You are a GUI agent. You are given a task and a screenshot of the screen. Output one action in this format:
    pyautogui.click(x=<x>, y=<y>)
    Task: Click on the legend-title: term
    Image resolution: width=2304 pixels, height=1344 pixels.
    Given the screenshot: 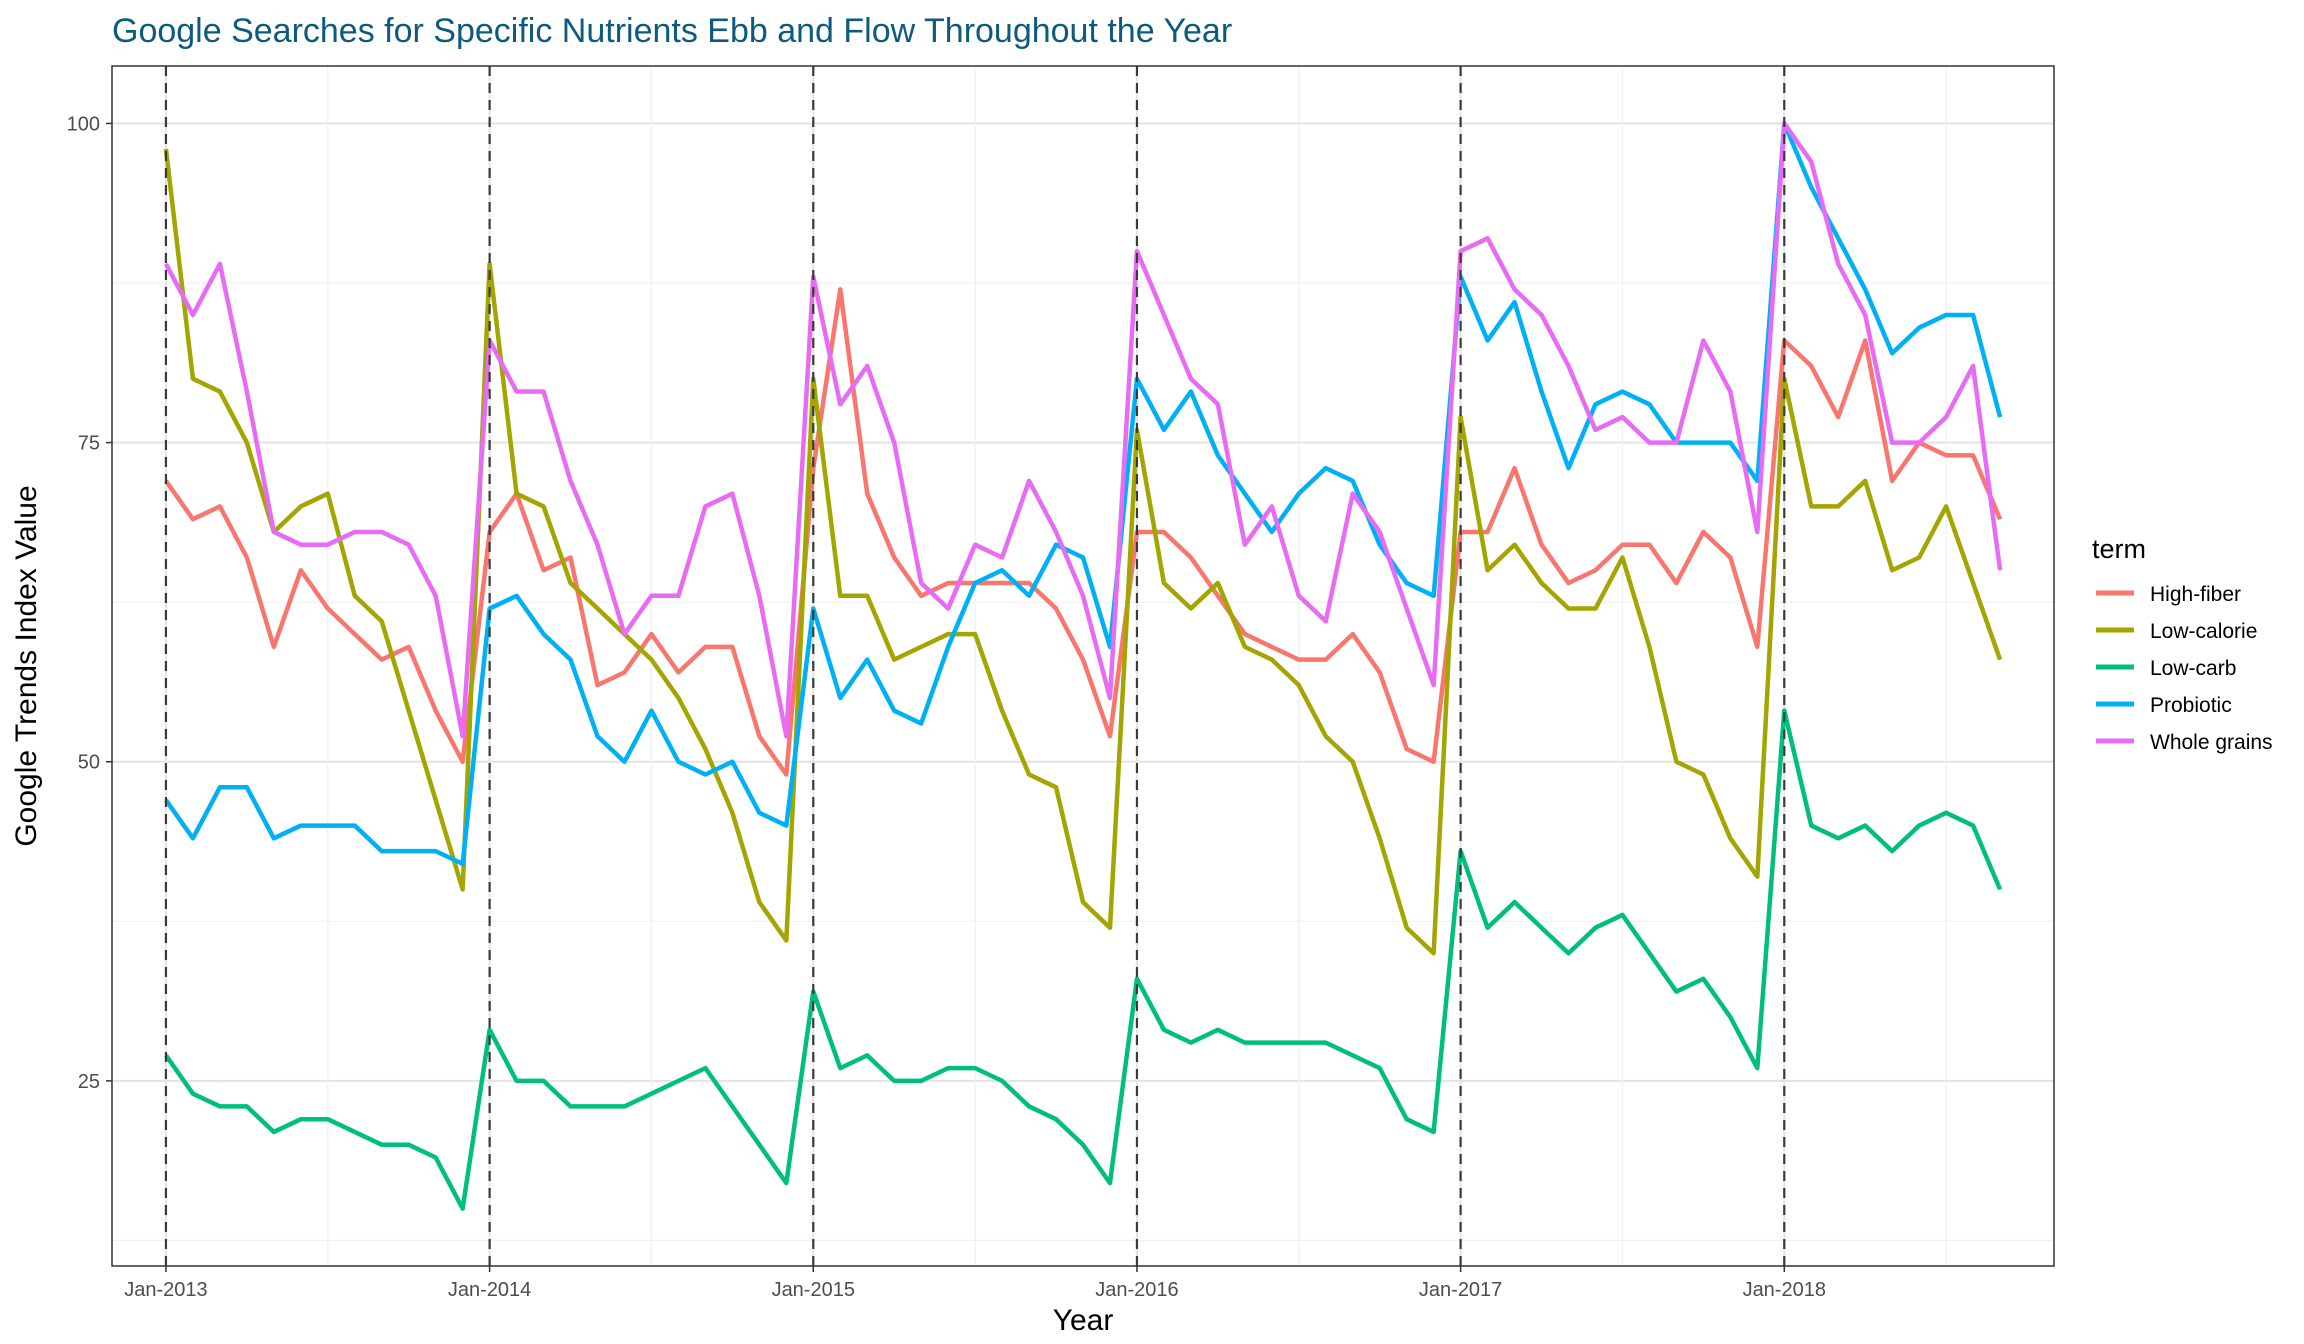 What is the action you would take?
    pyautogui.click(x=2119, y=549)
    